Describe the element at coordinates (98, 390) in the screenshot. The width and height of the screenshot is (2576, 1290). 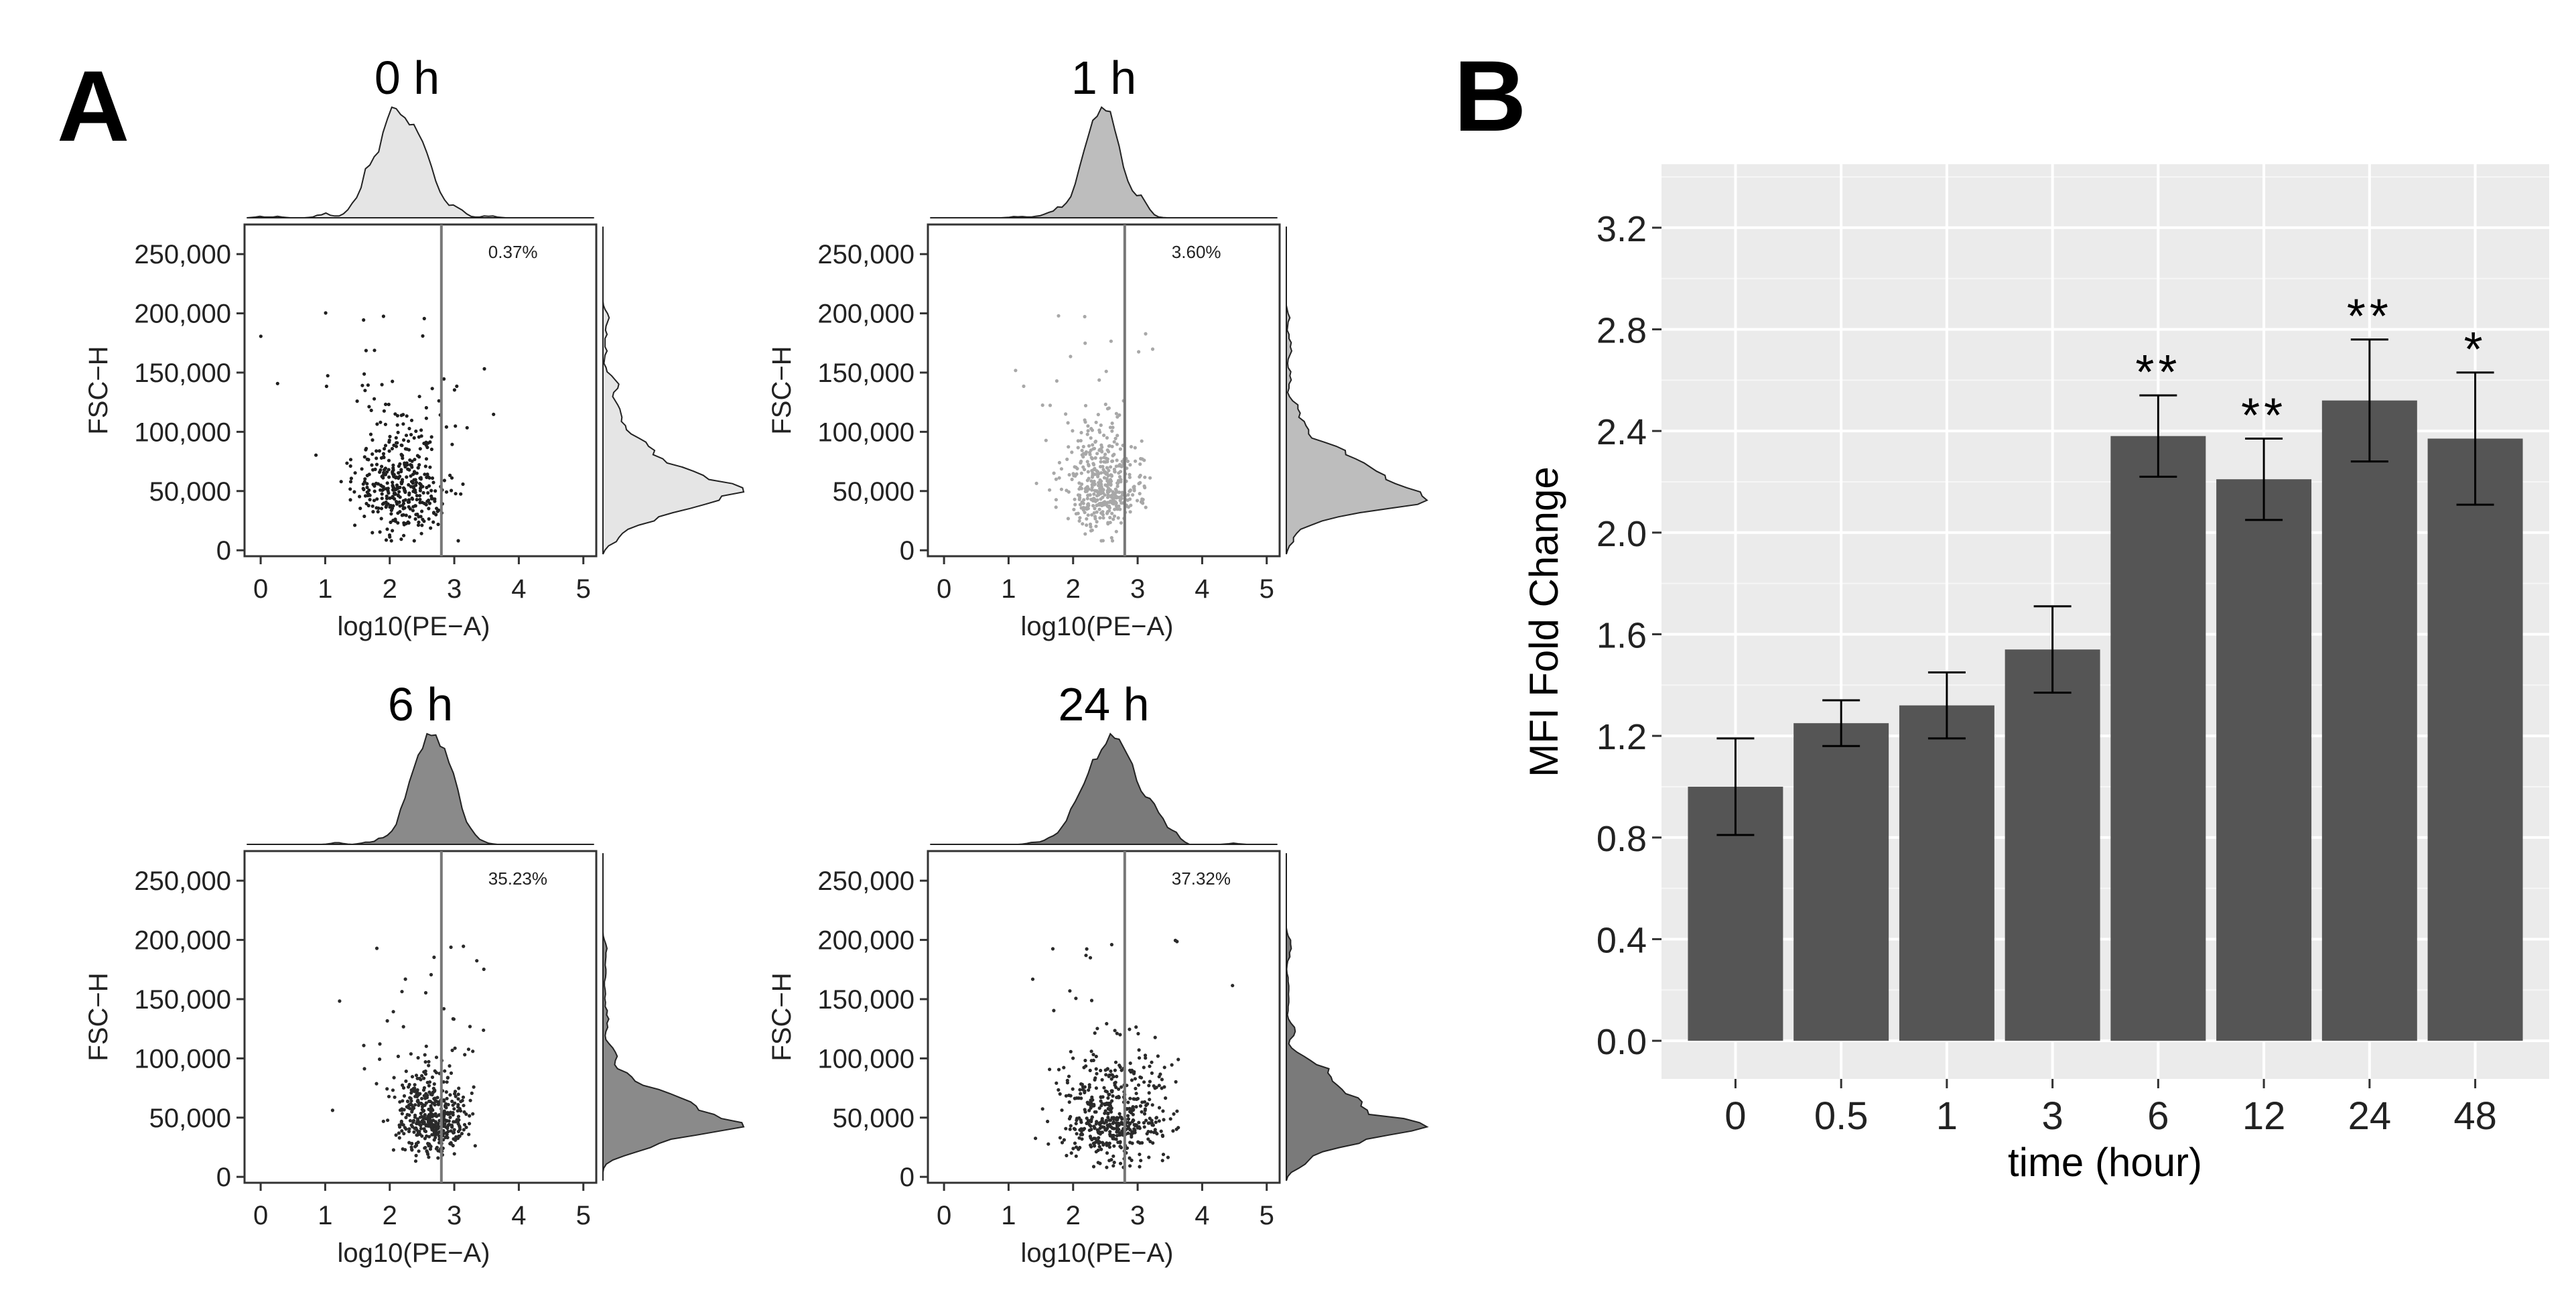
I see `y-axis-label: FSC−H` at that location.